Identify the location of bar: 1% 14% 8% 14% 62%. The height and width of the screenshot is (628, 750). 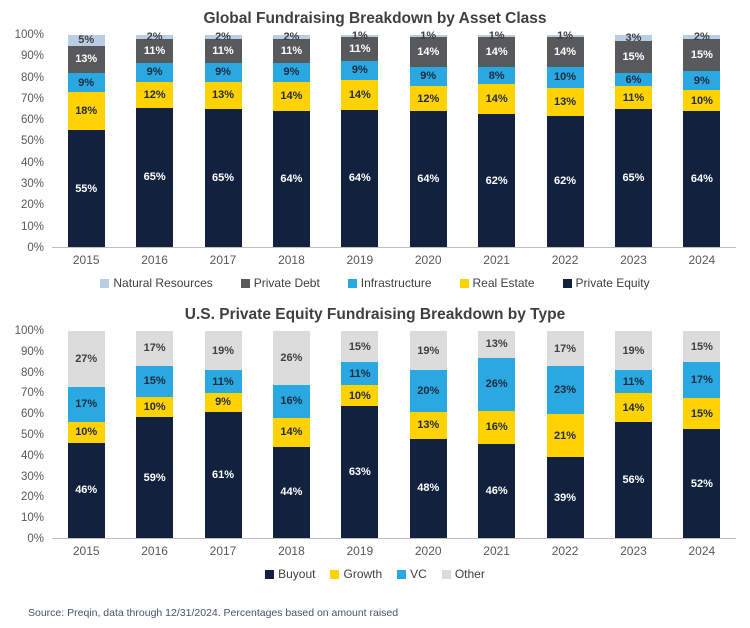
(497, 139).